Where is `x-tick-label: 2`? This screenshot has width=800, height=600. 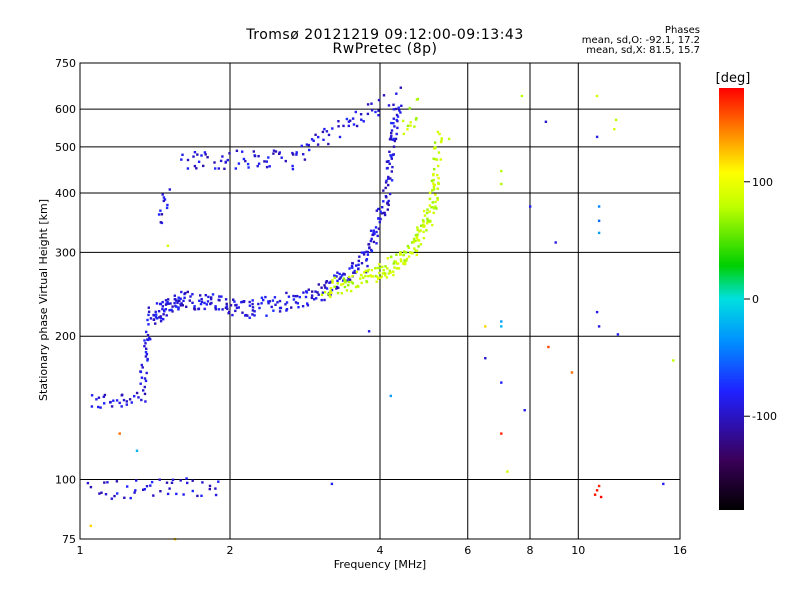 x-tick-label: 2 is located at coordinates (230, 550).